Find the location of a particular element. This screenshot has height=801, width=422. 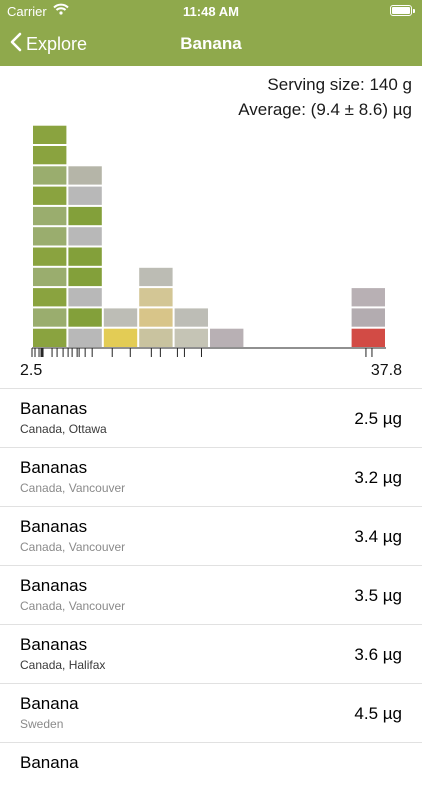

list-item: Bananas Canada, Vancouver 3.4 µg is located at coordinates (211, 535).